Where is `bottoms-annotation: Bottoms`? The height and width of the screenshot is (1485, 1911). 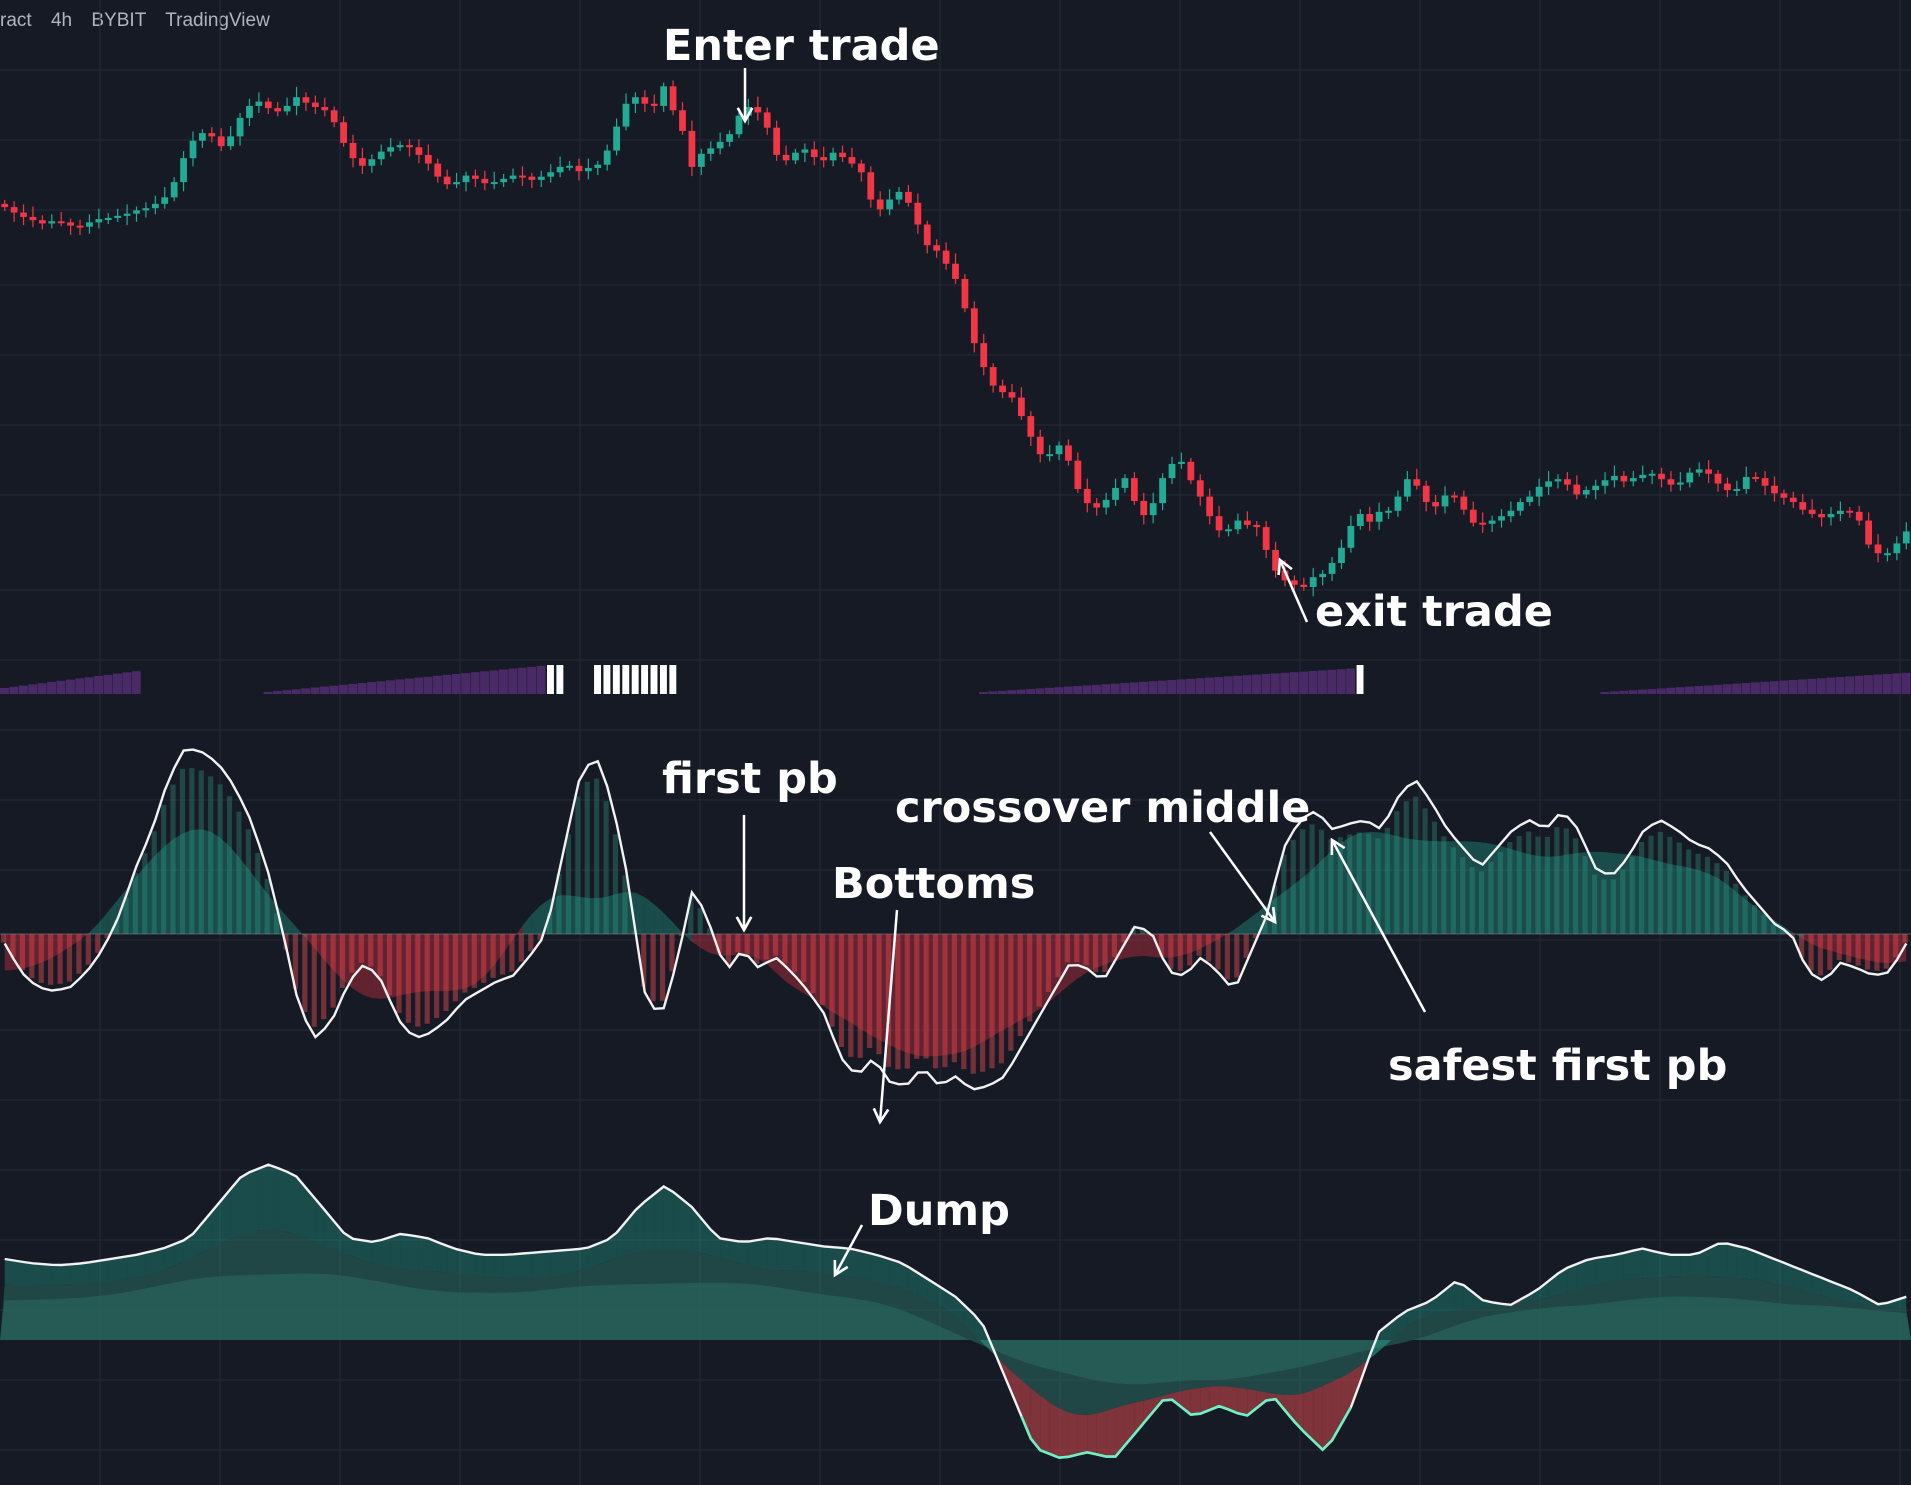 bottoms-annotation: Bottoms is located at coordinates (933, 884).